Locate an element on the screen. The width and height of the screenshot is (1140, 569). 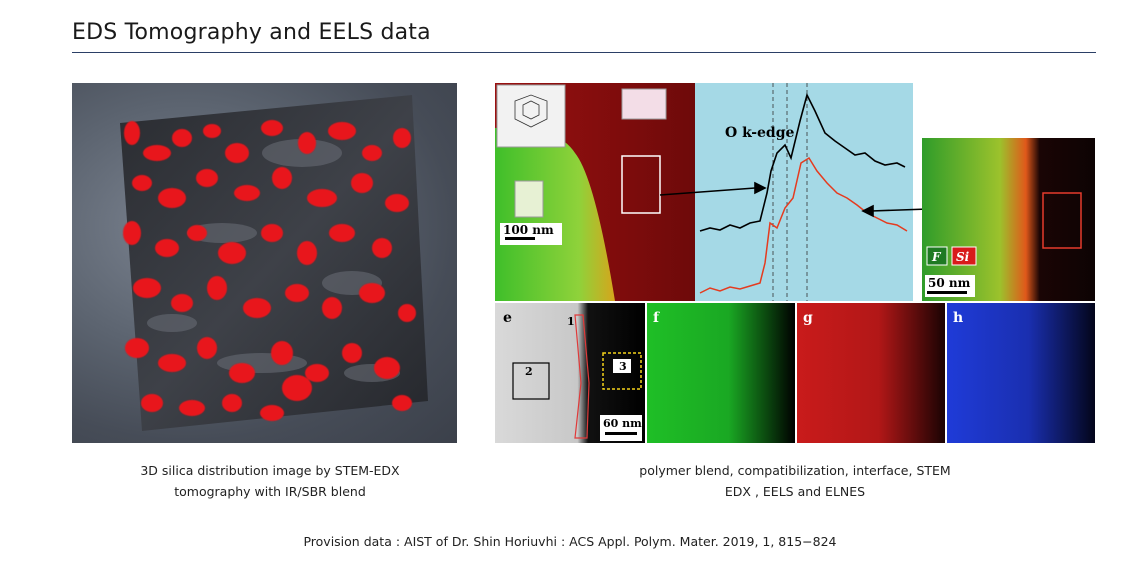
molecule-inset is located at coordinates (531, 116).